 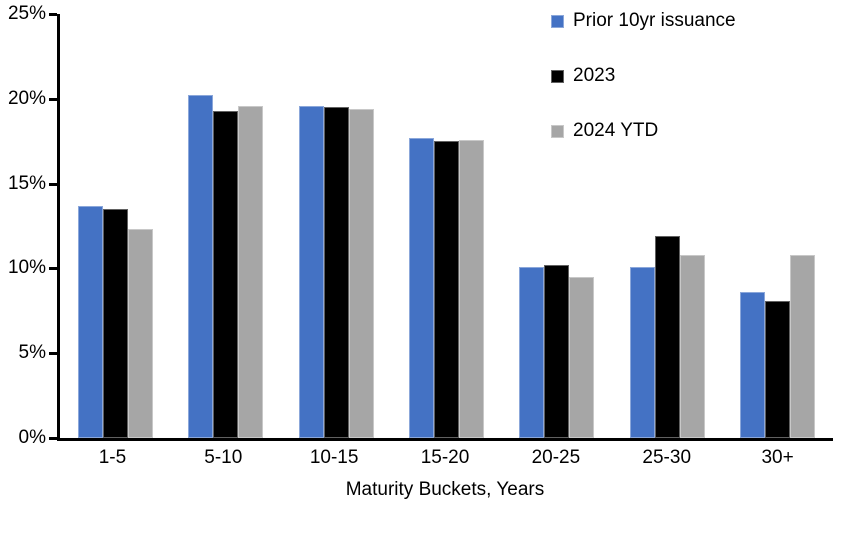 What do you see at coordinates (654, 20) in the screenshot?
I see `legend-label: Prior 10yr issuance` at bounding box center [654, 20].